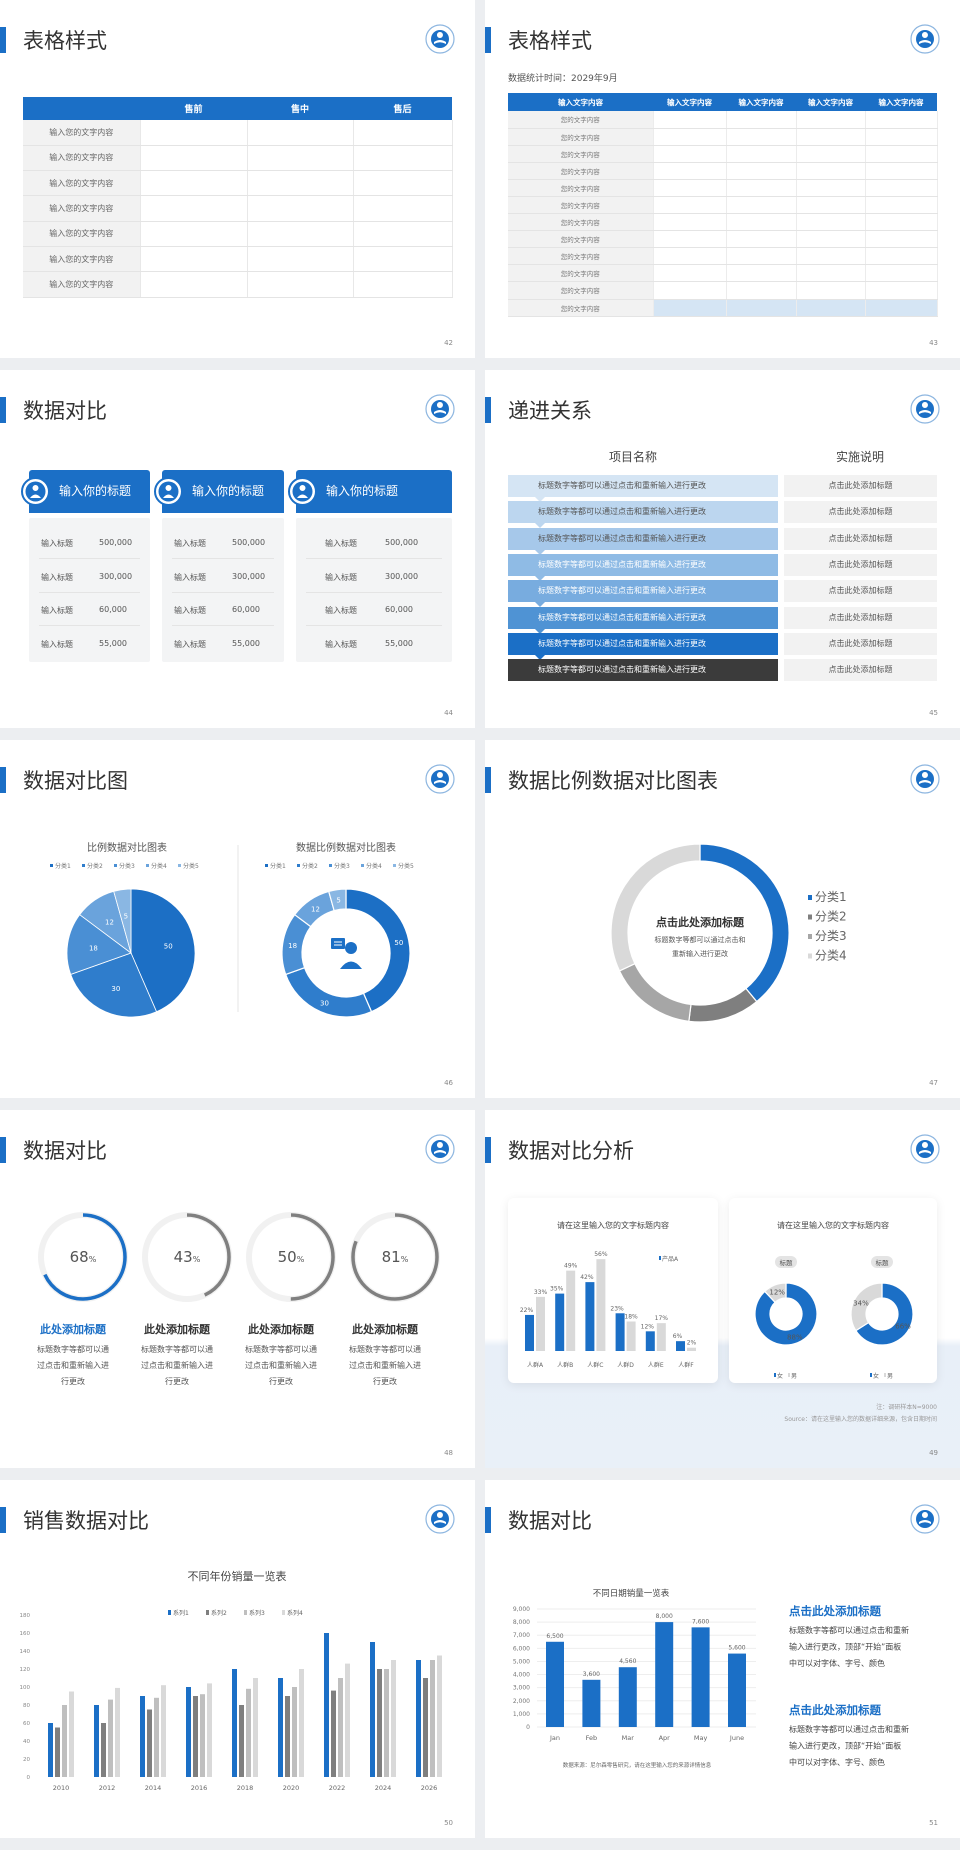  What do you see at coordinates (25, 1634) in the screenshot?
I see `y-tick-label: 160` at bounding box center [25, 1634].